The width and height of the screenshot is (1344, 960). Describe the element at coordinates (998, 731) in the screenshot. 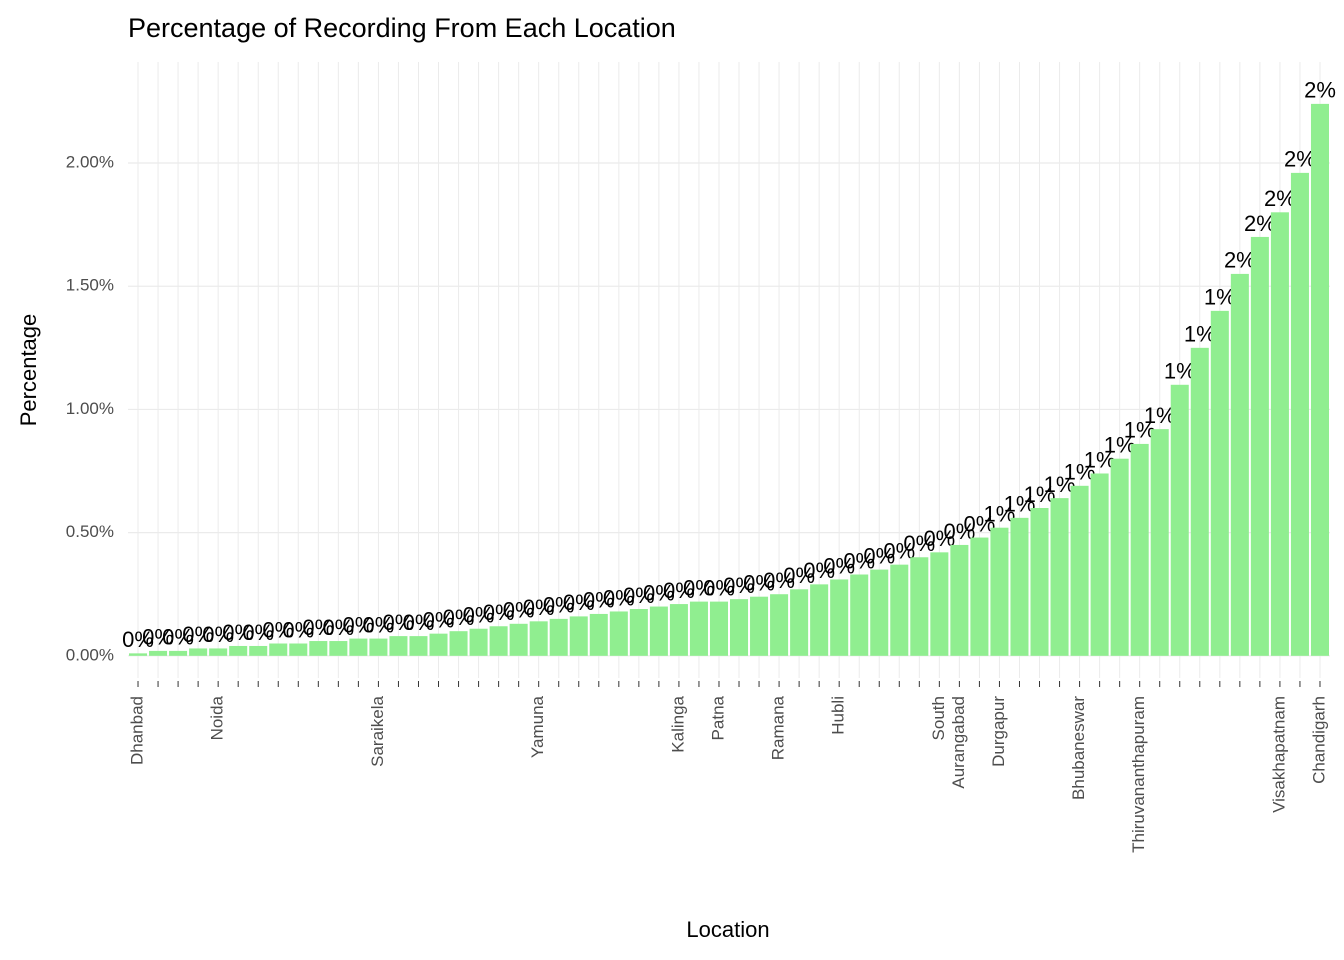

I see `x-tick-label: Durgapur` at that location.